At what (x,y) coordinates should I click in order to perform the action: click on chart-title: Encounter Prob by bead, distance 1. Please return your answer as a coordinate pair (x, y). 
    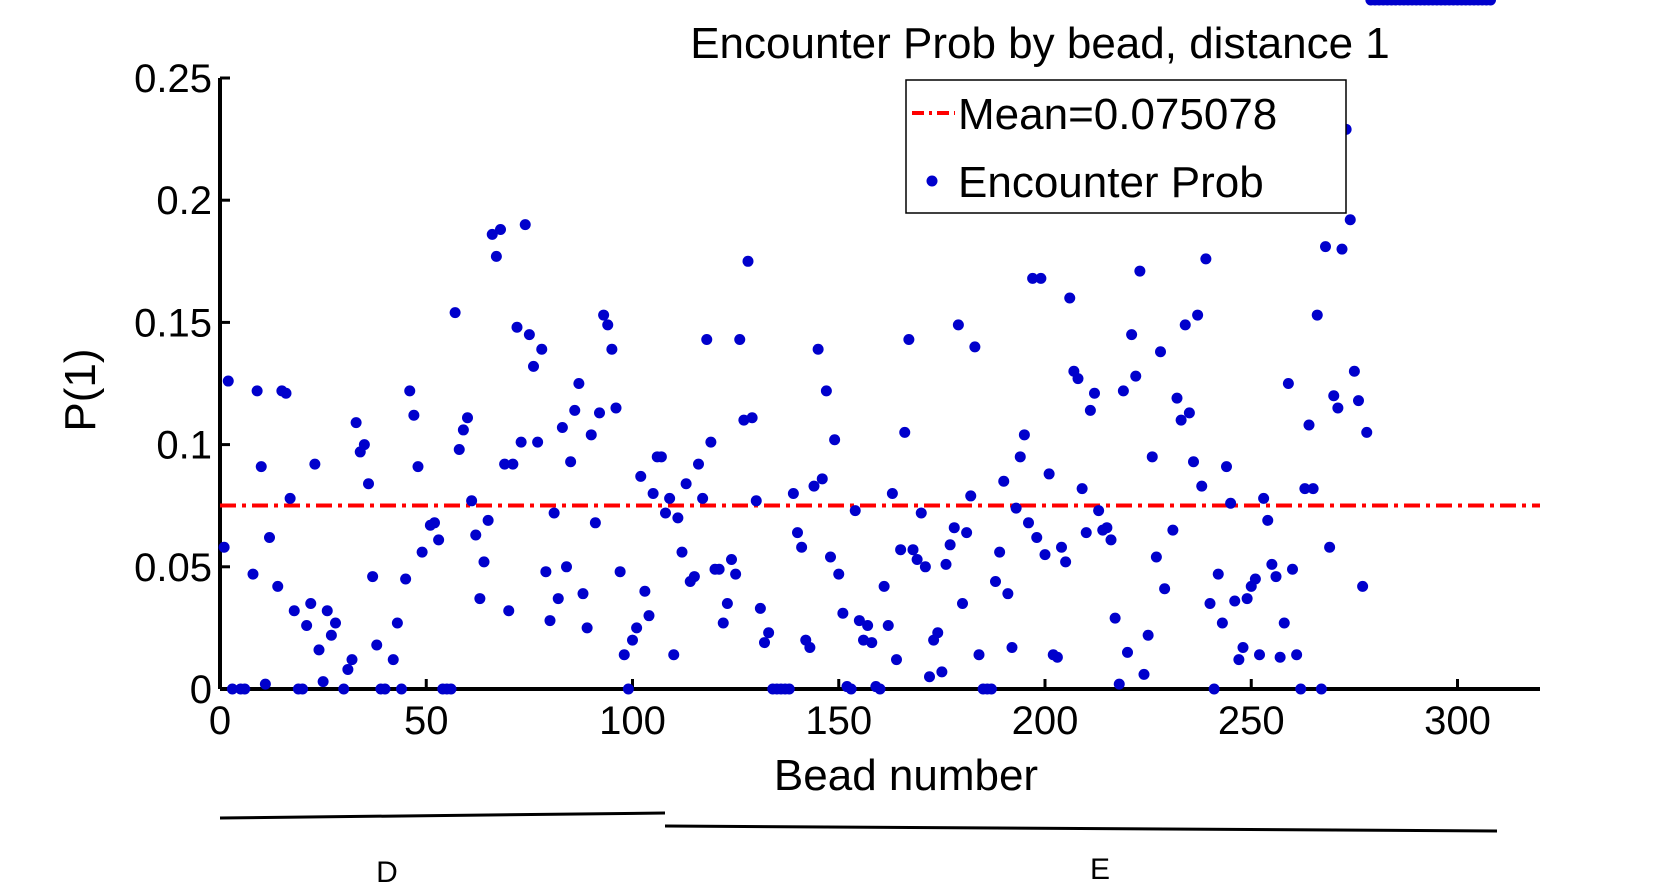
    Looking at the image, I should click on (1040, 43).